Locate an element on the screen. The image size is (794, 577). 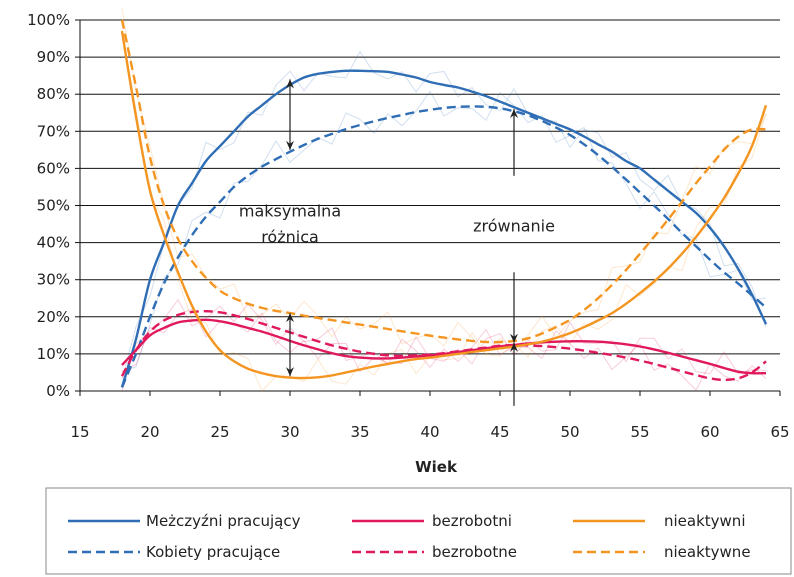
y-tick-label: 50% is located at coordinates (53, 206).